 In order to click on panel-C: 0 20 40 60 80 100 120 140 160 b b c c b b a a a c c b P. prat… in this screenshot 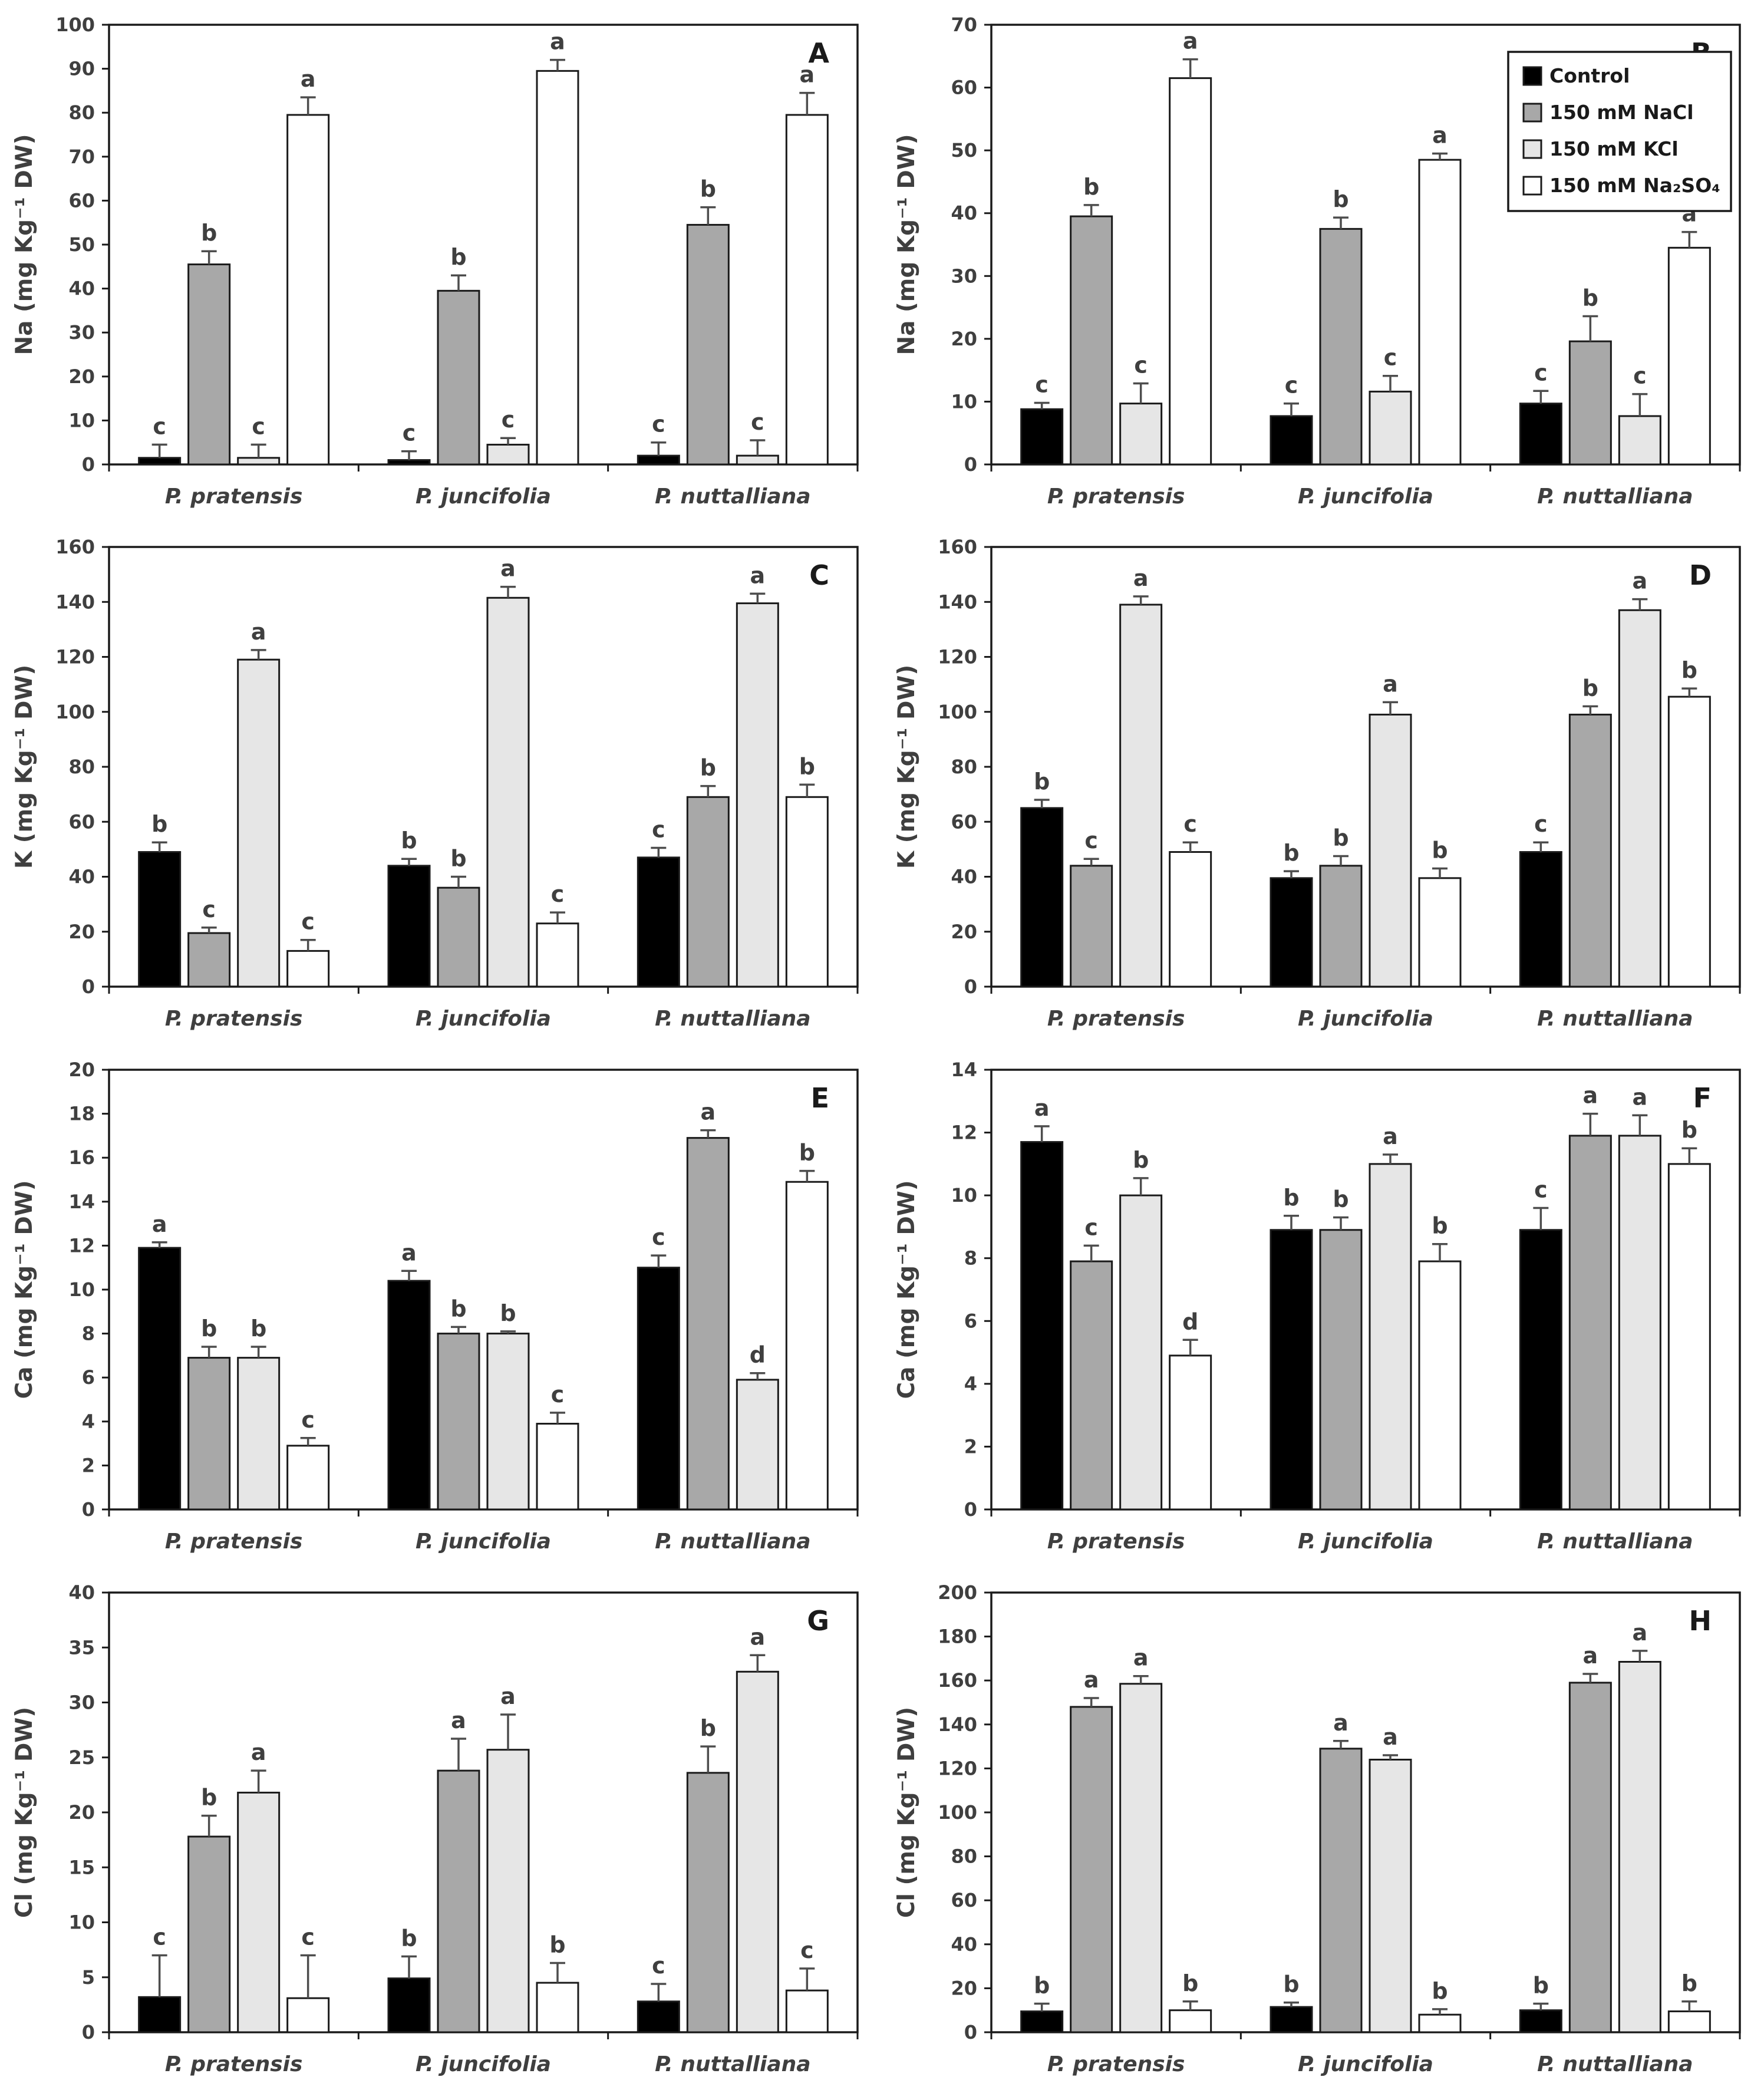, I will do `click(441, 783)`.